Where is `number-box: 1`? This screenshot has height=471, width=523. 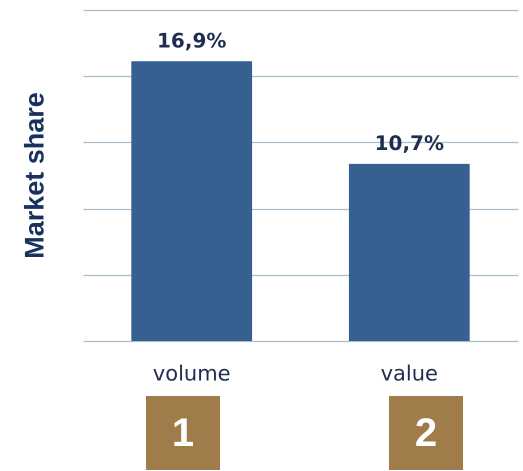 number-box: 1 is located at coordinates (183, 433).